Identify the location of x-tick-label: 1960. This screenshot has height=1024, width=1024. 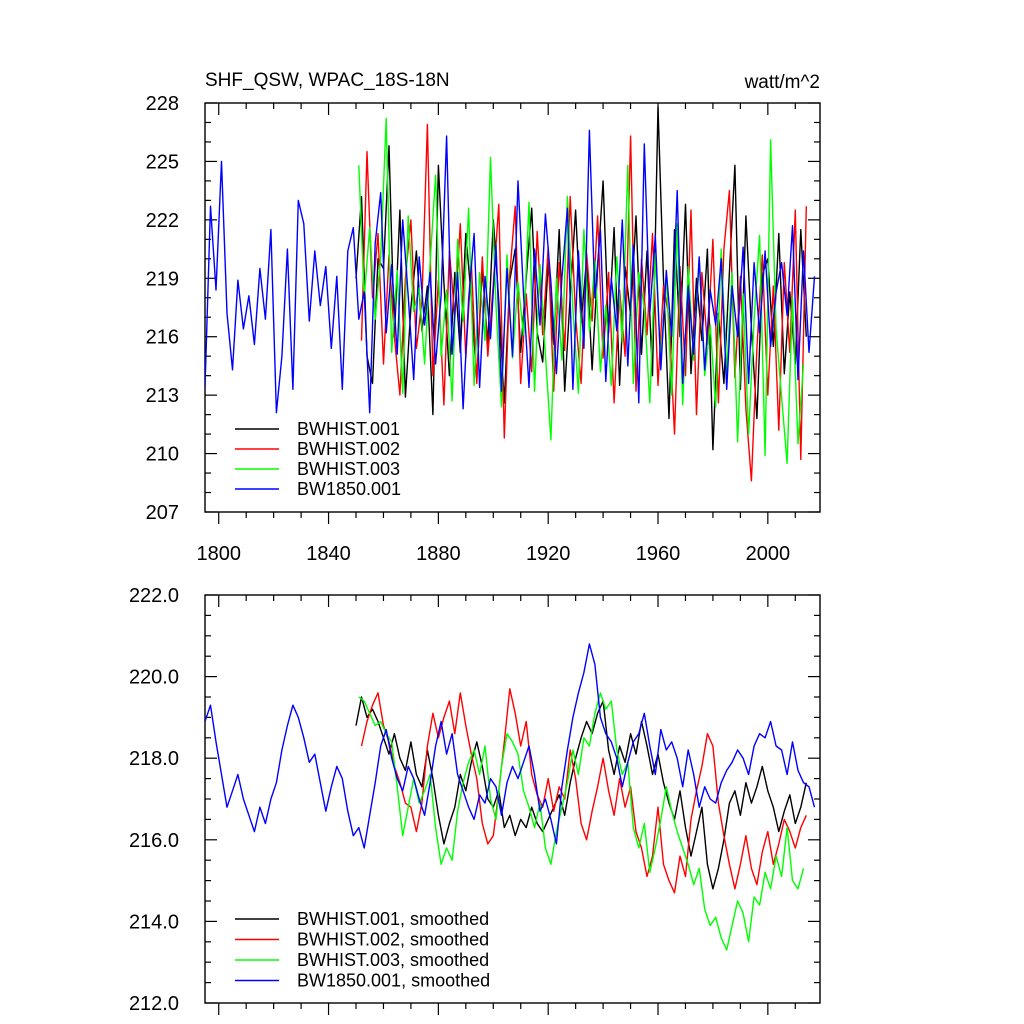
(658, 554).